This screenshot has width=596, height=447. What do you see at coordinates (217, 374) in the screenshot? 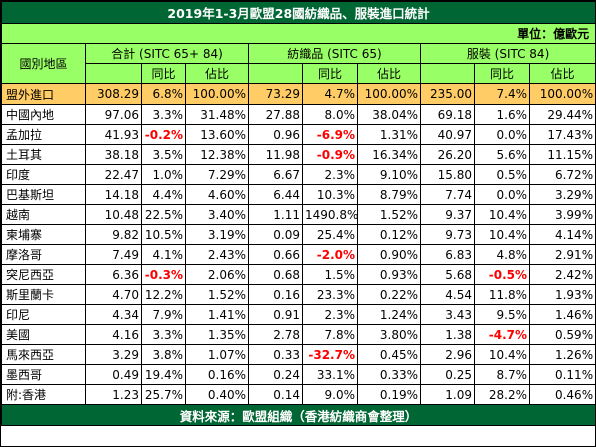
I see `total-share-cell: 0.16%` at bounding box center [217, 374].